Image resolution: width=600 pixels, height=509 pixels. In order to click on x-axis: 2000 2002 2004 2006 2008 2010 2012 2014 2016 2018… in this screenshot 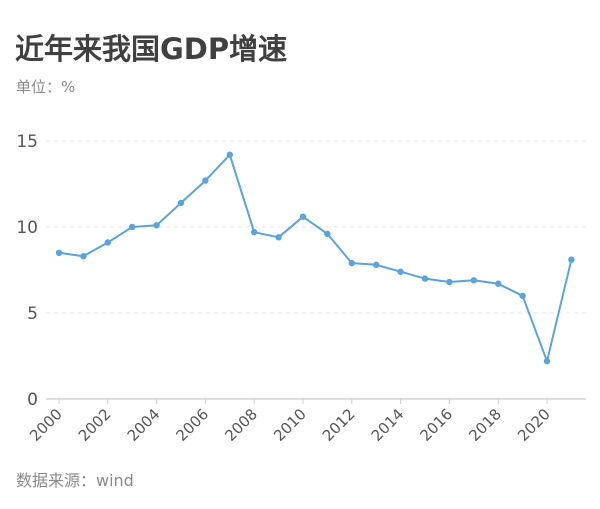, I will do `click(306, 421)`.